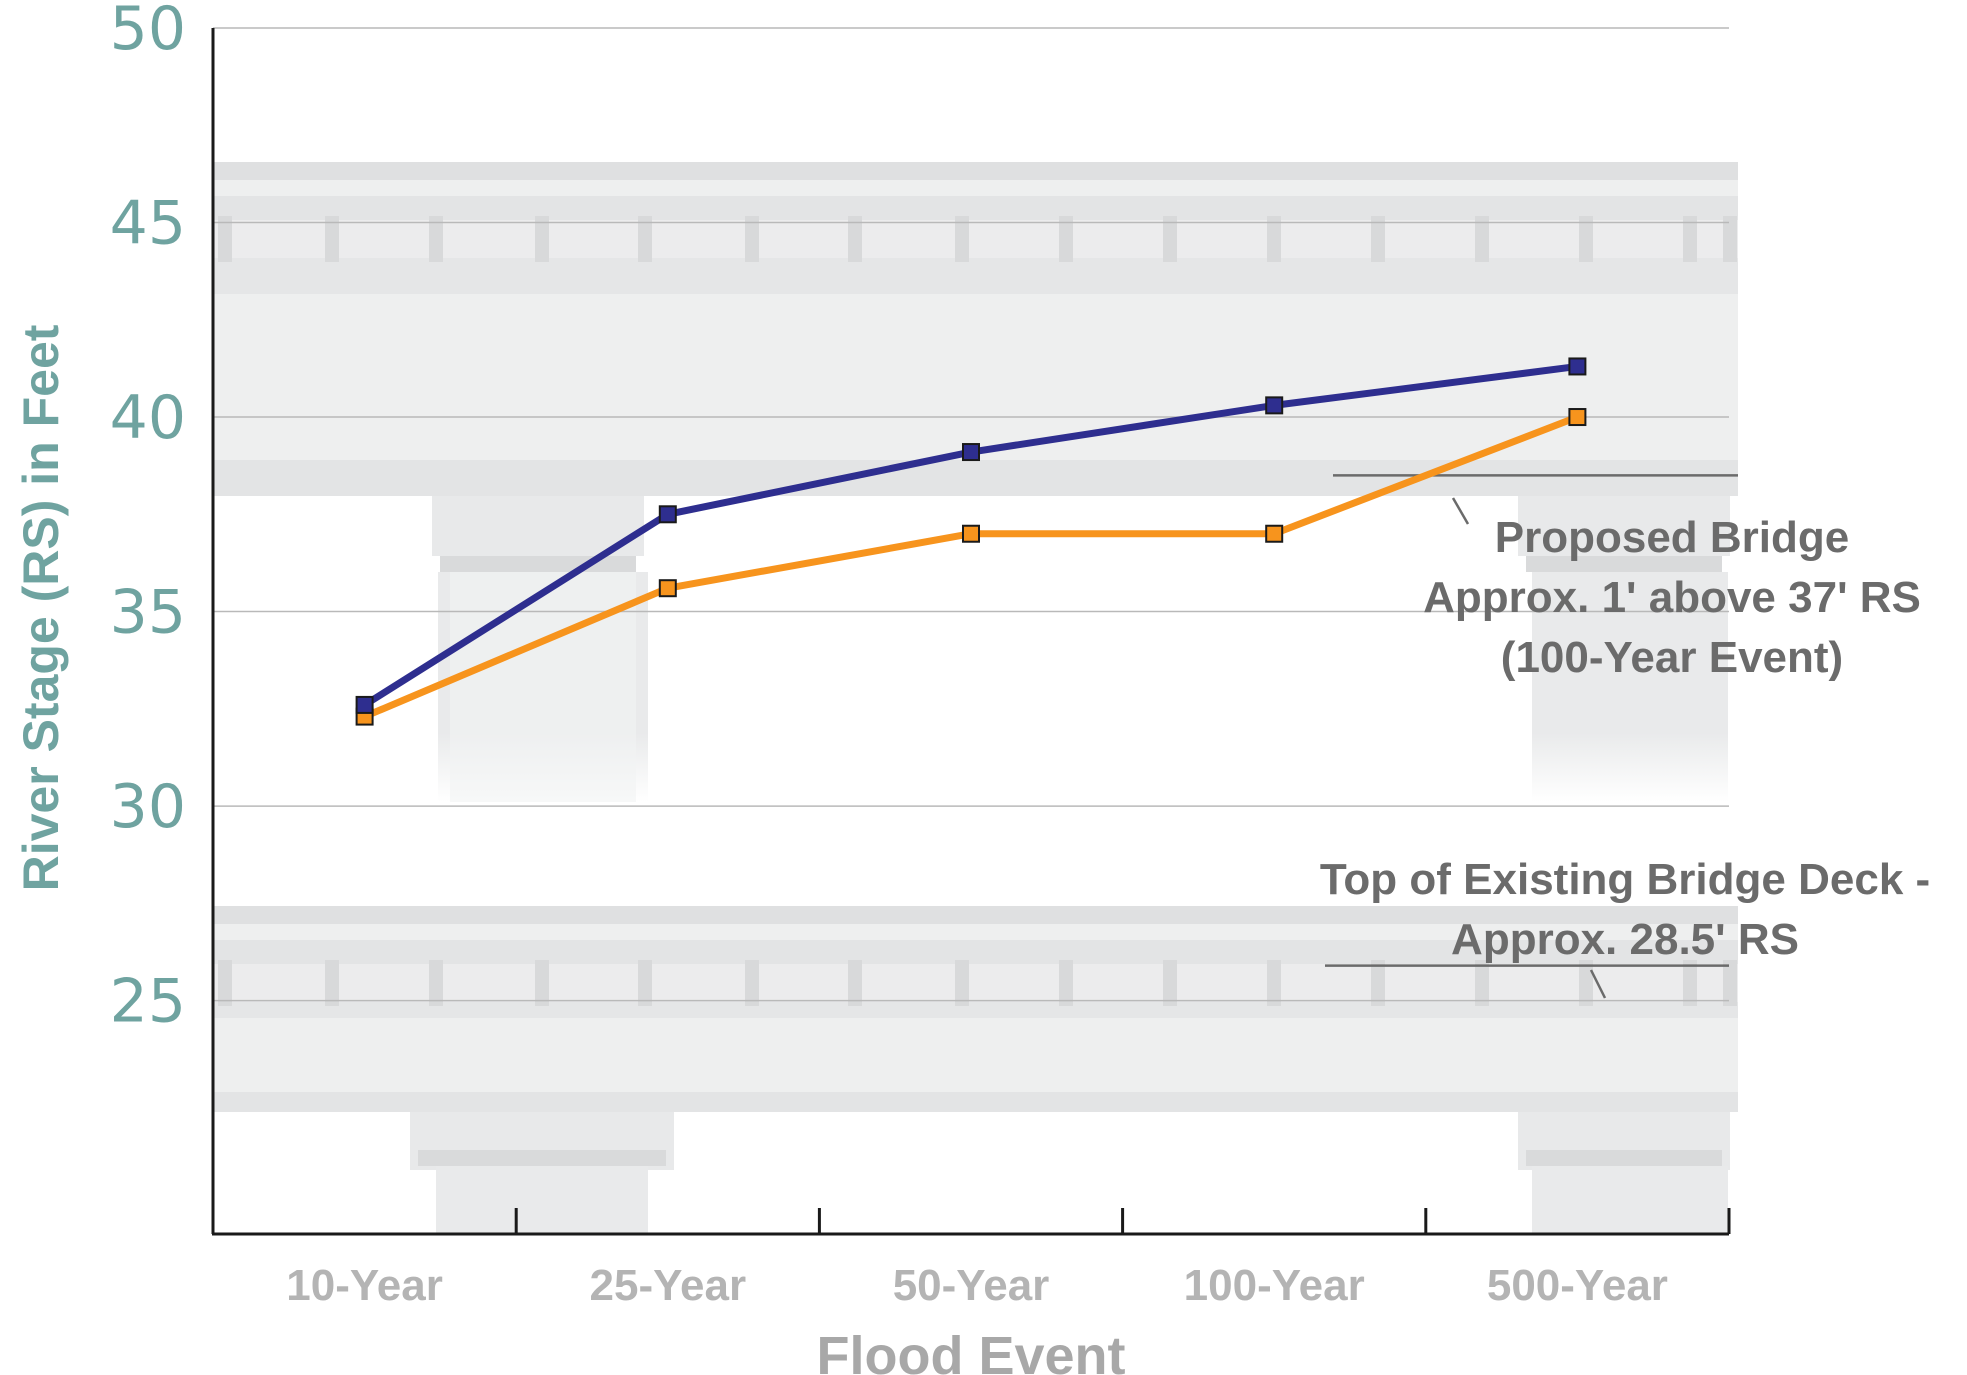 This screenshot has width=1967, height=1375. Describe the element at coordinates (1274, 1285) in the screenshot. I see `x-tick-label: 100-Year` at that location.